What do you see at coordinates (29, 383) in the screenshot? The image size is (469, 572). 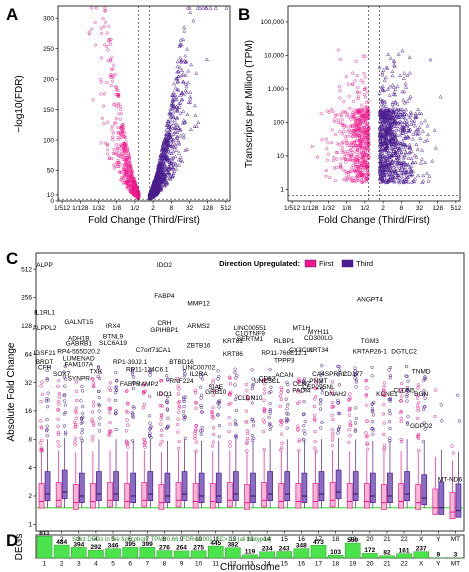 I see `y-tick-label: 32` at bounding box center [29, 383].